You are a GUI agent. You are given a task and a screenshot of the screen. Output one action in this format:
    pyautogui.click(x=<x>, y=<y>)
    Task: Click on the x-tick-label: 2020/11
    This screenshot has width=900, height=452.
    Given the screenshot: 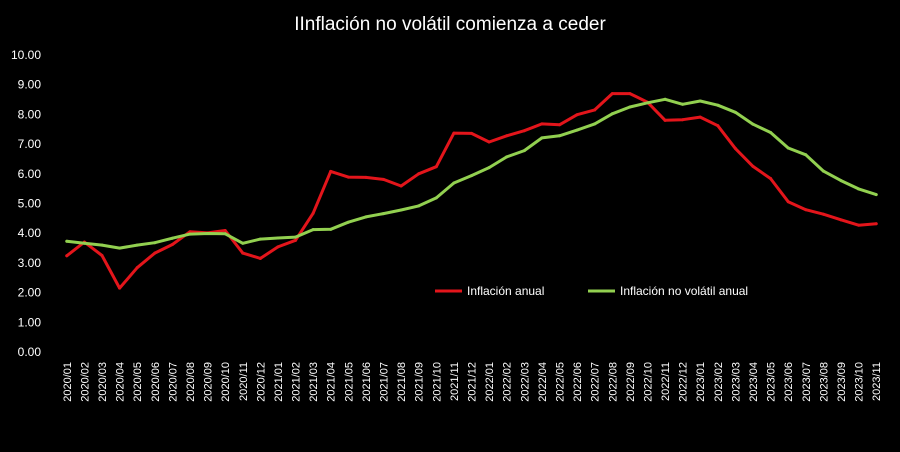 What is the action you would take?
    pyautogui.click(x=244, y=381)
    